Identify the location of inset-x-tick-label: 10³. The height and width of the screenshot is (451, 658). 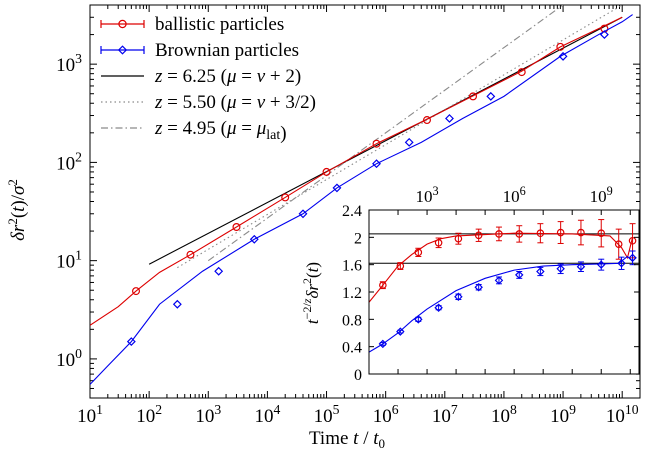
(426, 195).